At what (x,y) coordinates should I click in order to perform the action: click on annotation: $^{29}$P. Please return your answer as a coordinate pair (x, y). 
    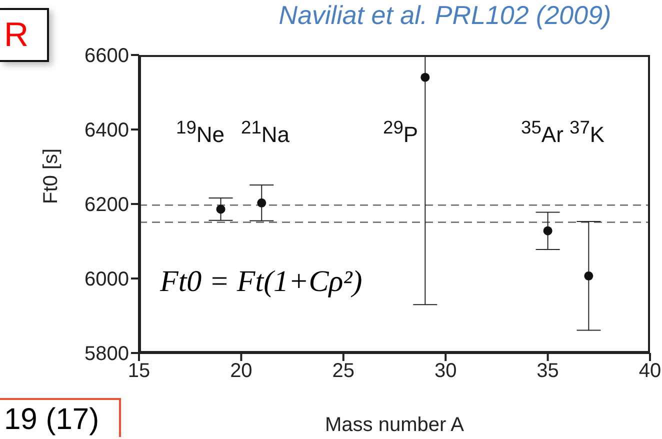
    Looking at the image, I should click on (400, 132).